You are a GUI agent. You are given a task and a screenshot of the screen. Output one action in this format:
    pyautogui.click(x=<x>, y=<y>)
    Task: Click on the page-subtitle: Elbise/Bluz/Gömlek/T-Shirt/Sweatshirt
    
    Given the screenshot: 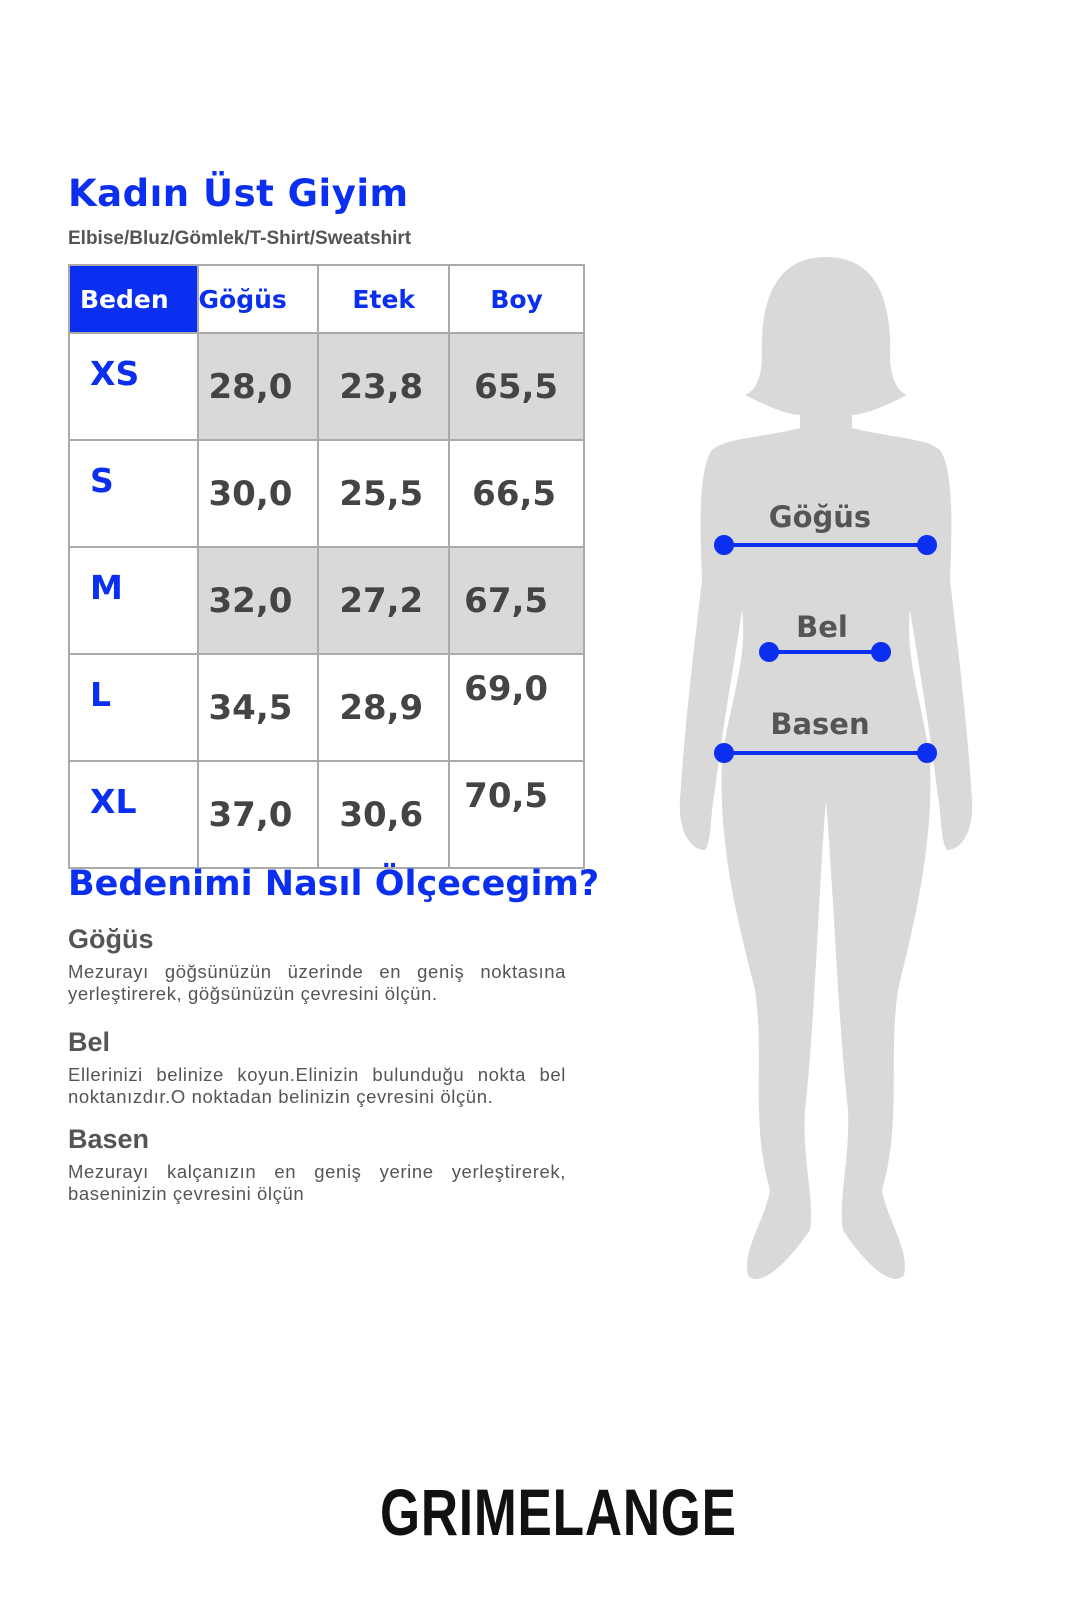 What is the action you would take?
    pyautogui.click(x=240, y=238)
    